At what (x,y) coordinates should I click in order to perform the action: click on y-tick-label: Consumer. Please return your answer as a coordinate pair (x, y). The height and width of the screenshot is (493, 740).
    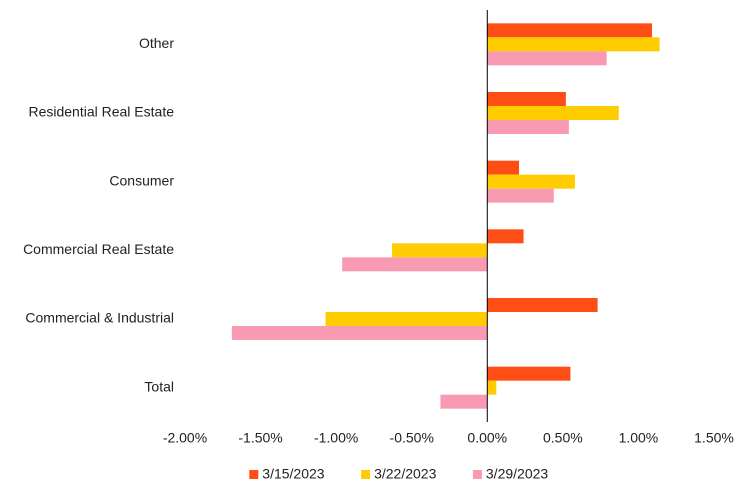
    Looking at the image, I should click on (141, 180).